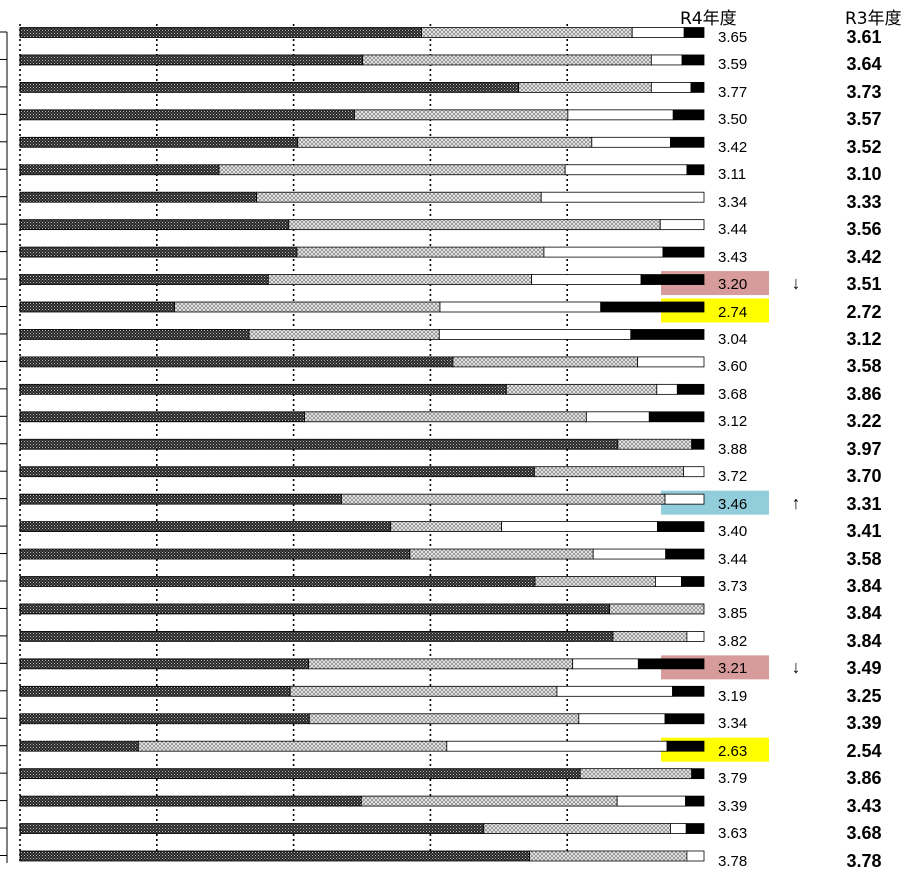 This screenshot has width=908, height=876. Describe the element at coordinates (733, 285) in the screenshot. I see `r4-value: 3.20` at that location.